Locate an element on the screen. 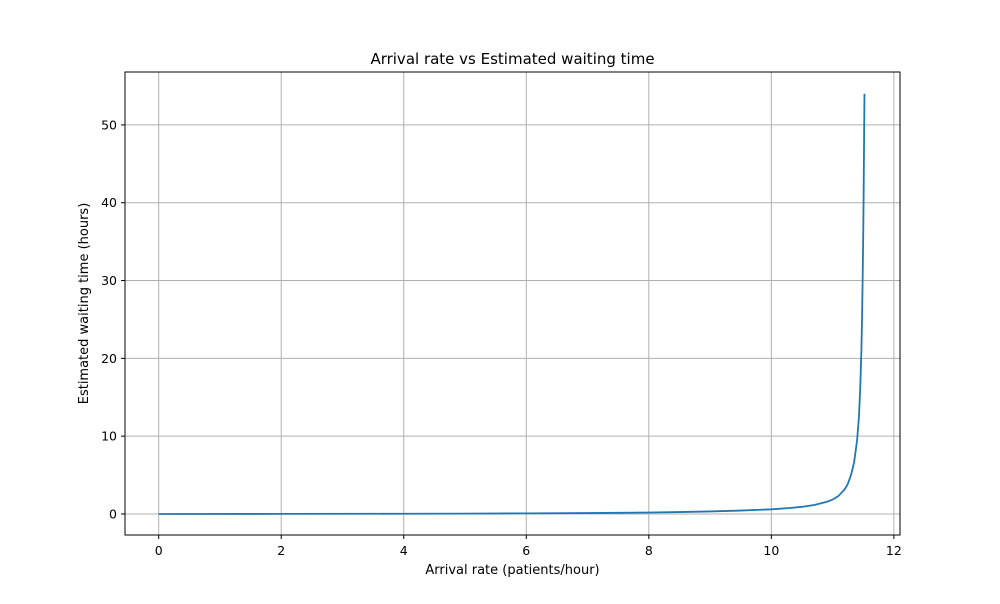 Image resolution: width=1000 pixels, height=604 pixels. x-tick-label: 10 is located at coordinates (771, 550).